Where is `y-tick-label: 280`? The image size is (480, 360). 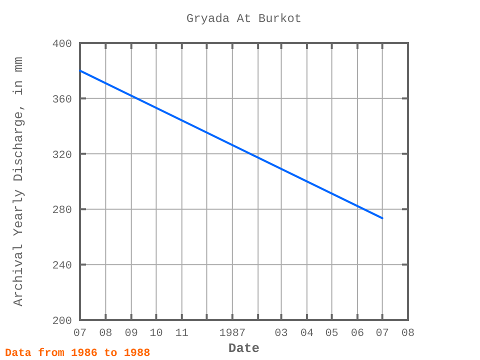
y-tick-label: 280 is located at coordinates (62, 211).